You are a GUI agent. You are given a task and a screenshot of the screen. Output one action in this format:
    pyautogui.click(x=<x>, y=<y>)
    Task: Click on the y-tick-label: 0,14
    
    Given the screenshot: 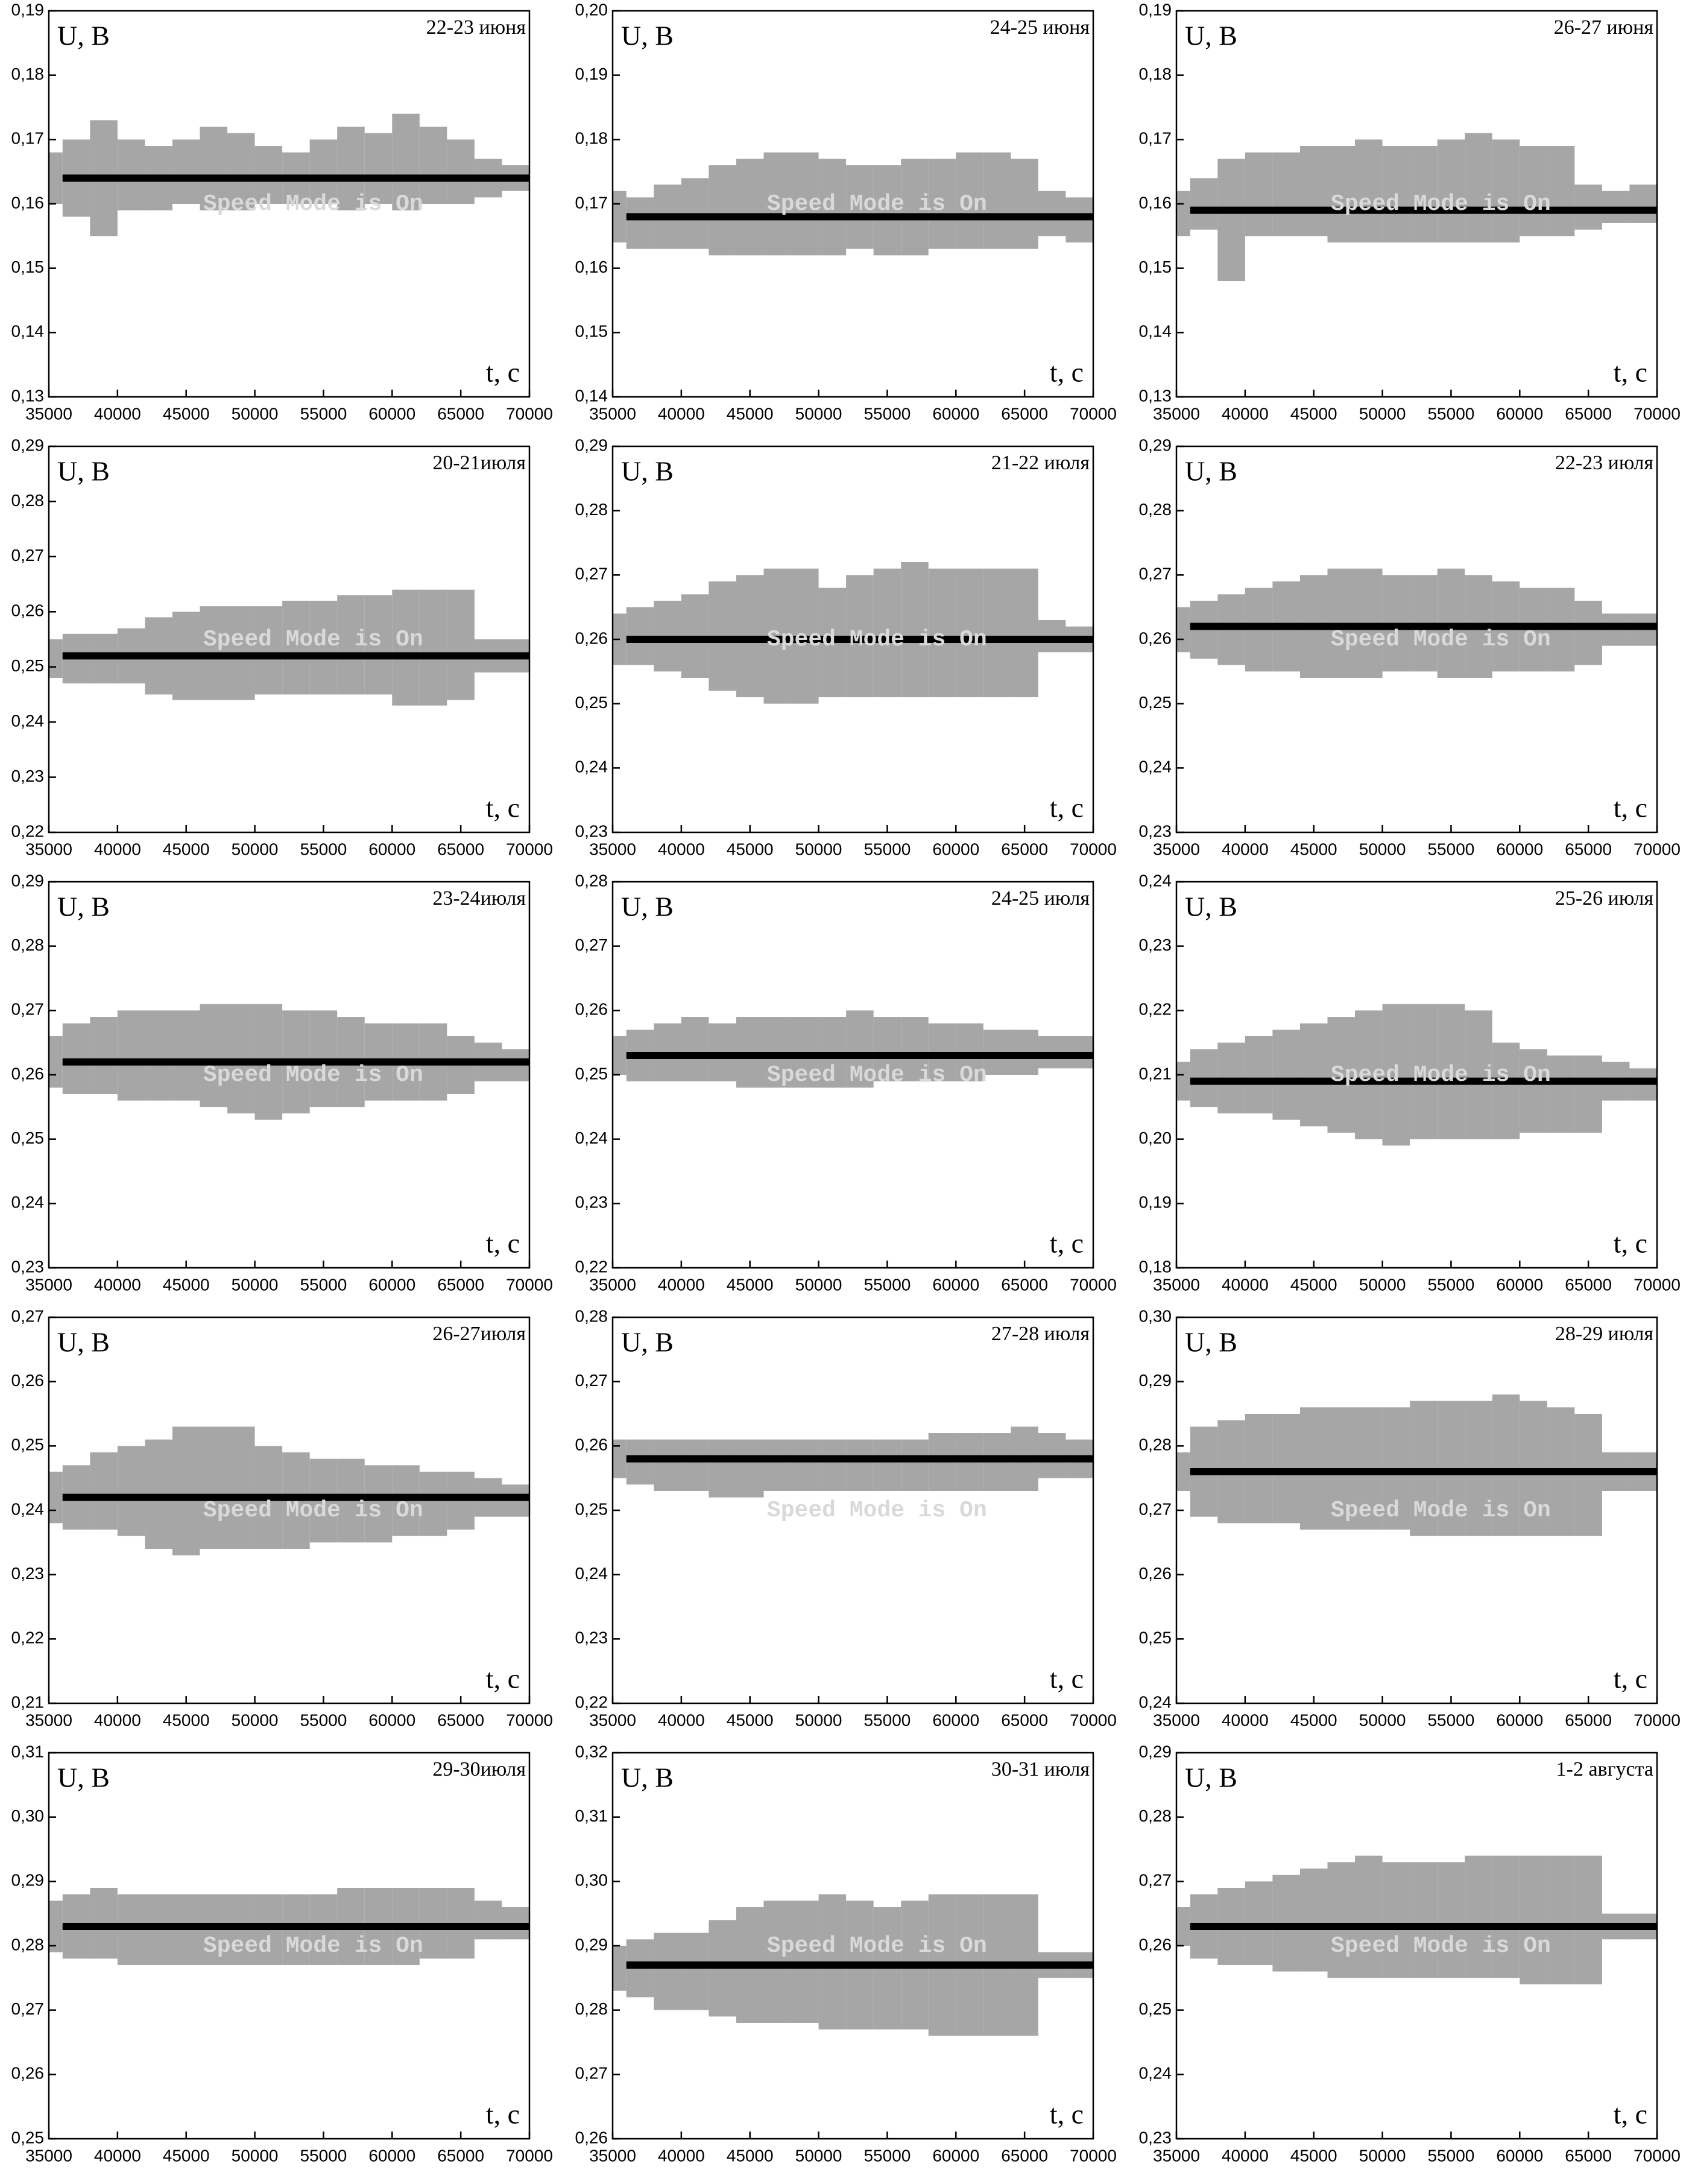 What is the action you would take?
    pyautogui.click(x=591, y=395)
    